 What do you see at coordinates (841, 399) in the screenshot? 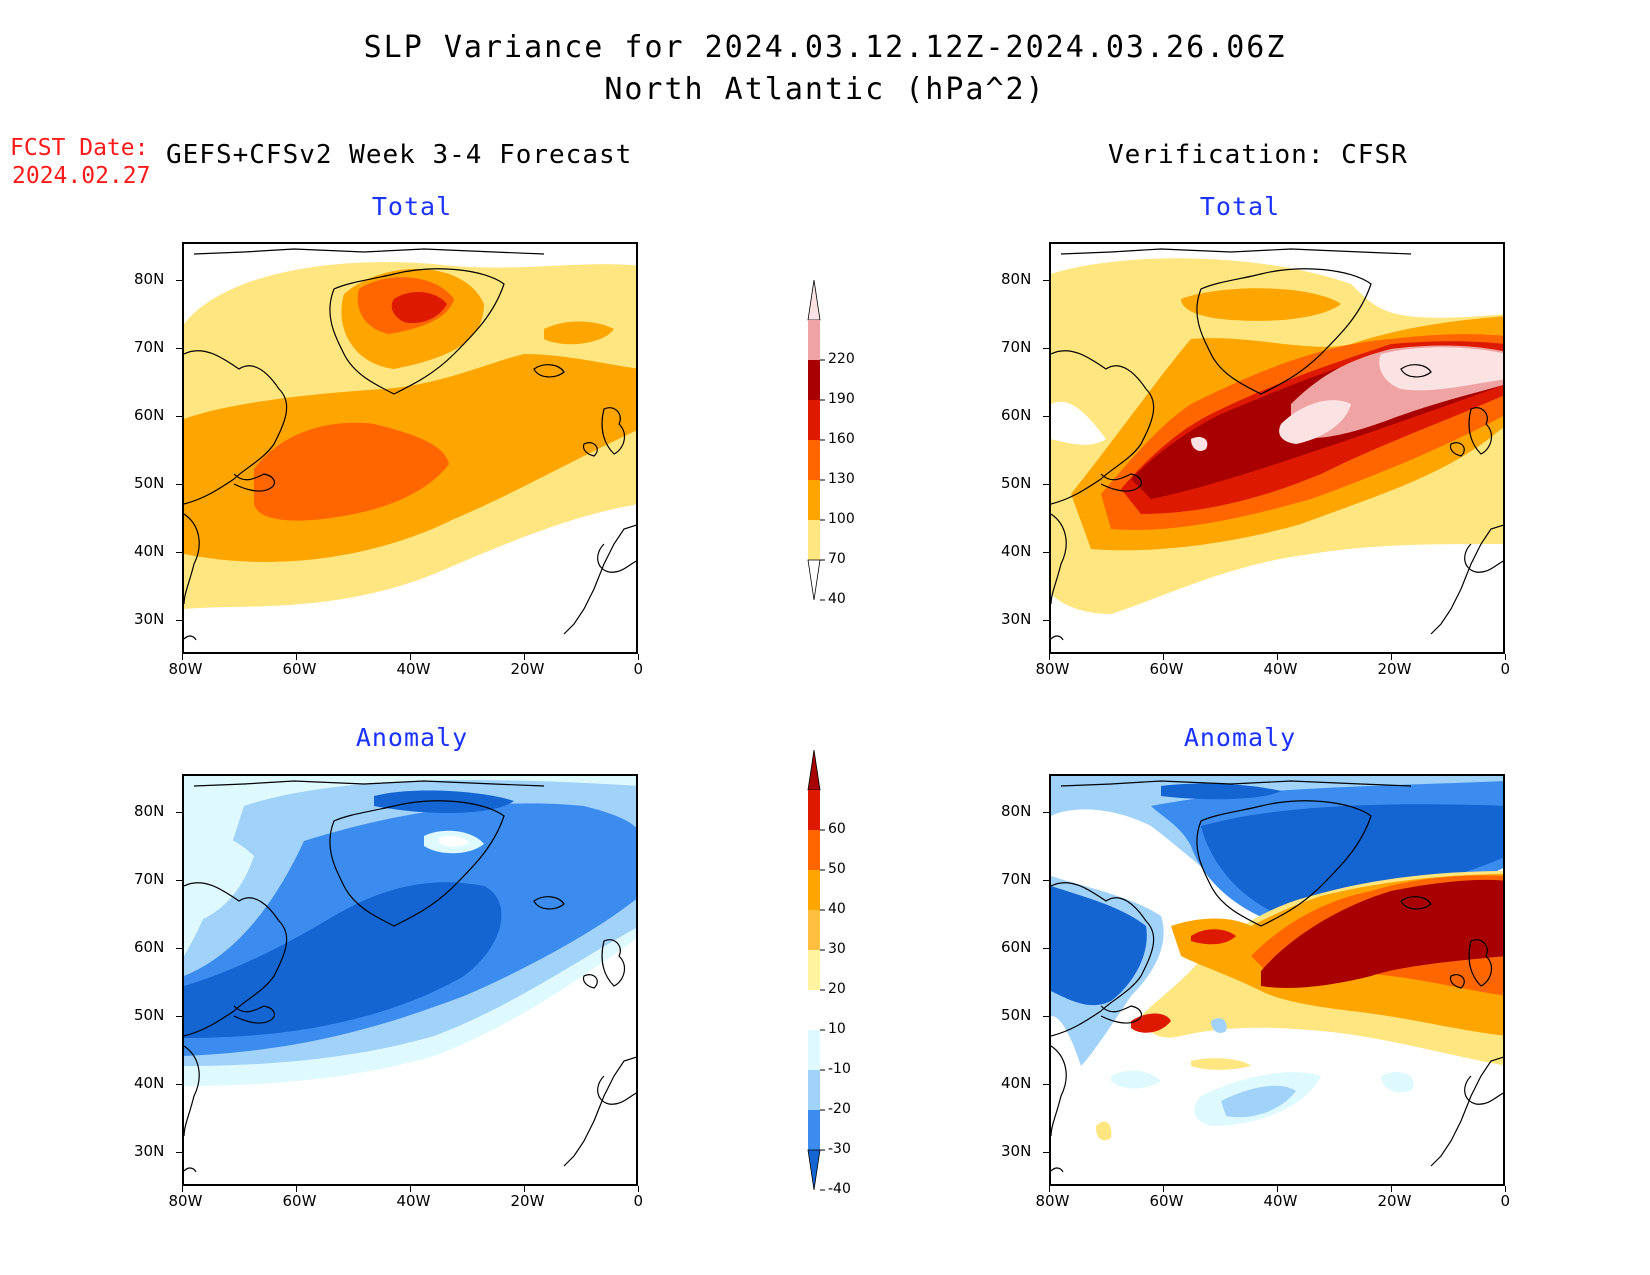
I see `colorbar-label: 190` at bounding box center [841, 399].